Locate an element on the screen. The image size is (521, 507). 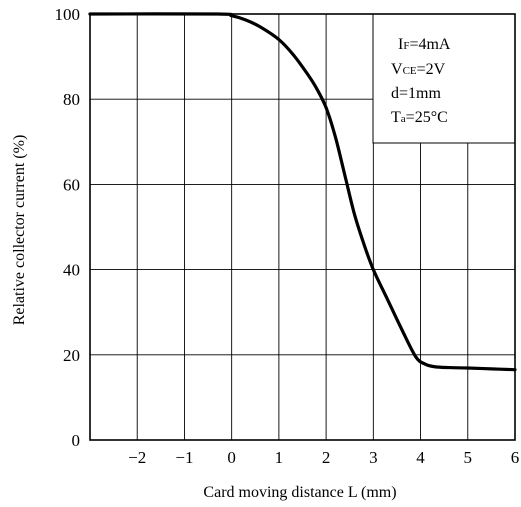
x-tick-label: 1 is located at coordinates (279, 457).